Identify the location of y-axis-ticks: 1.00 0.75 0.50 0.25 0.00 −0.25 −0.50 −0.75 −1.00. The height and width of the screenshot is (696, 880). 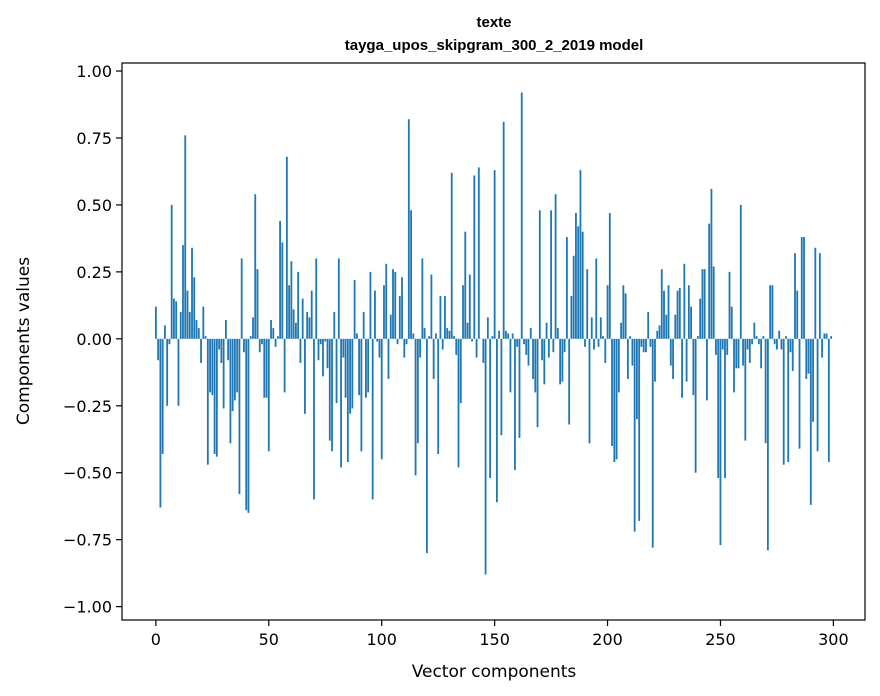
(92, 339).